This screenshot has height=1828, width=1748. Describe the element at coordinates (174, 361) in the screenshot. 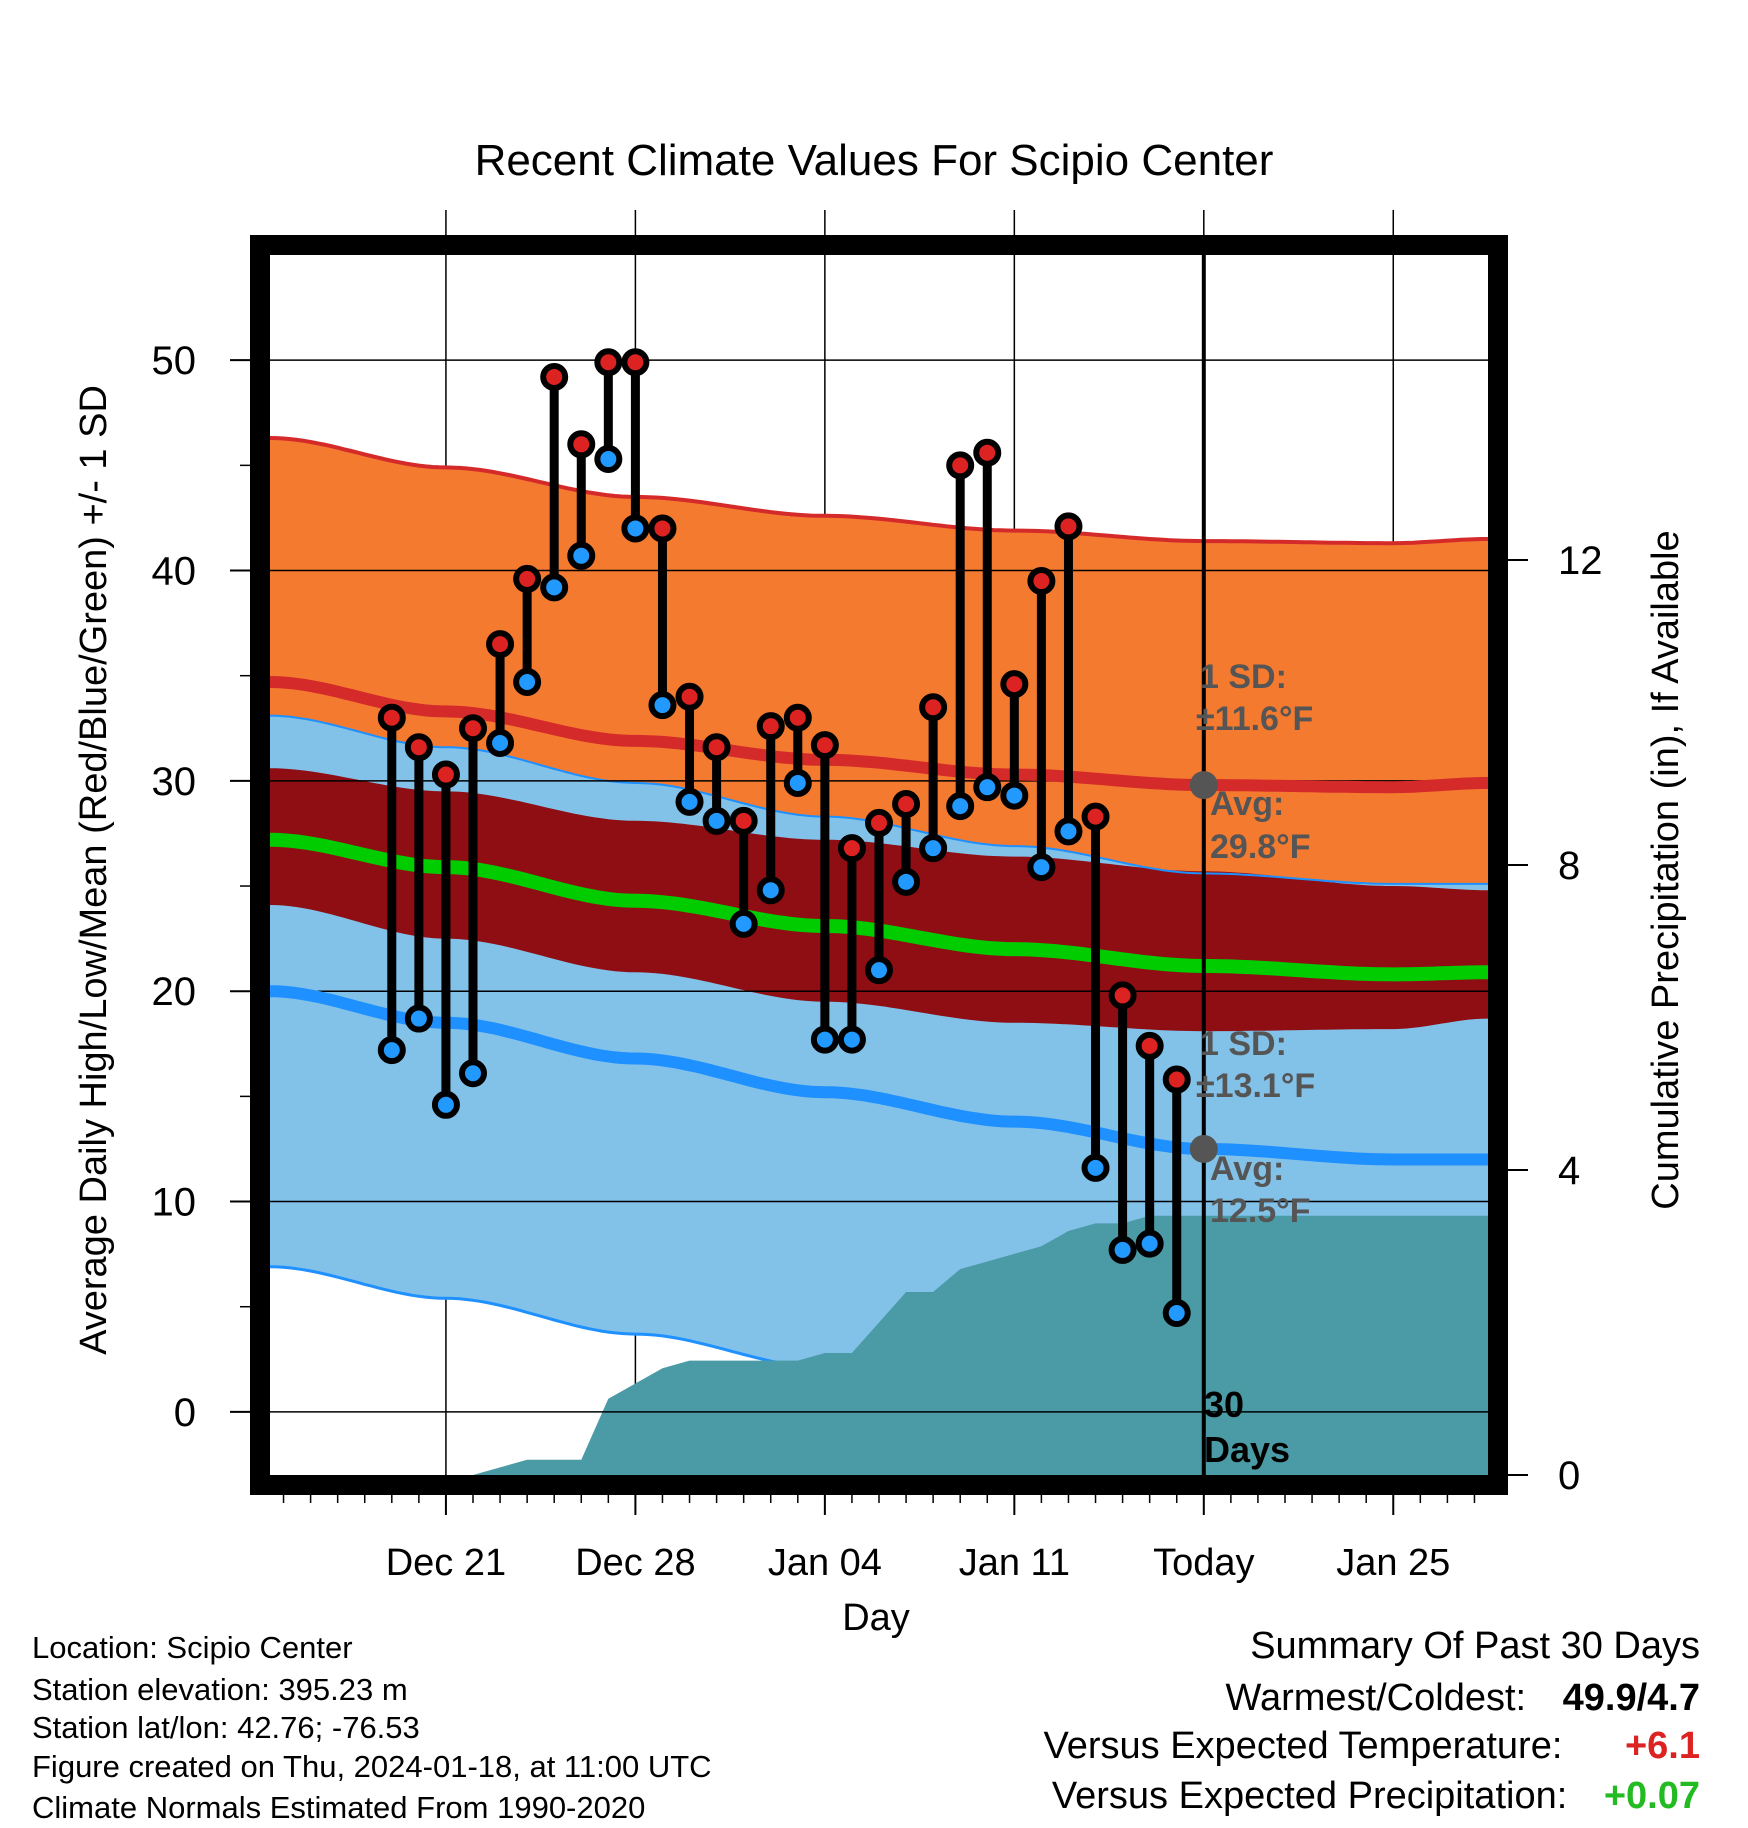

I see `y-tick-label-50: 50` at that location.